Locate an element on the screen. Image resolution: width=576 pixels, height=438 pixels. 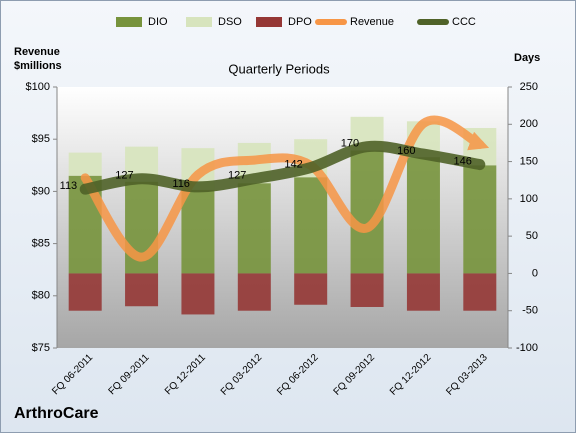
y2-tick-label: 250 is located at coordinates (529, 87).